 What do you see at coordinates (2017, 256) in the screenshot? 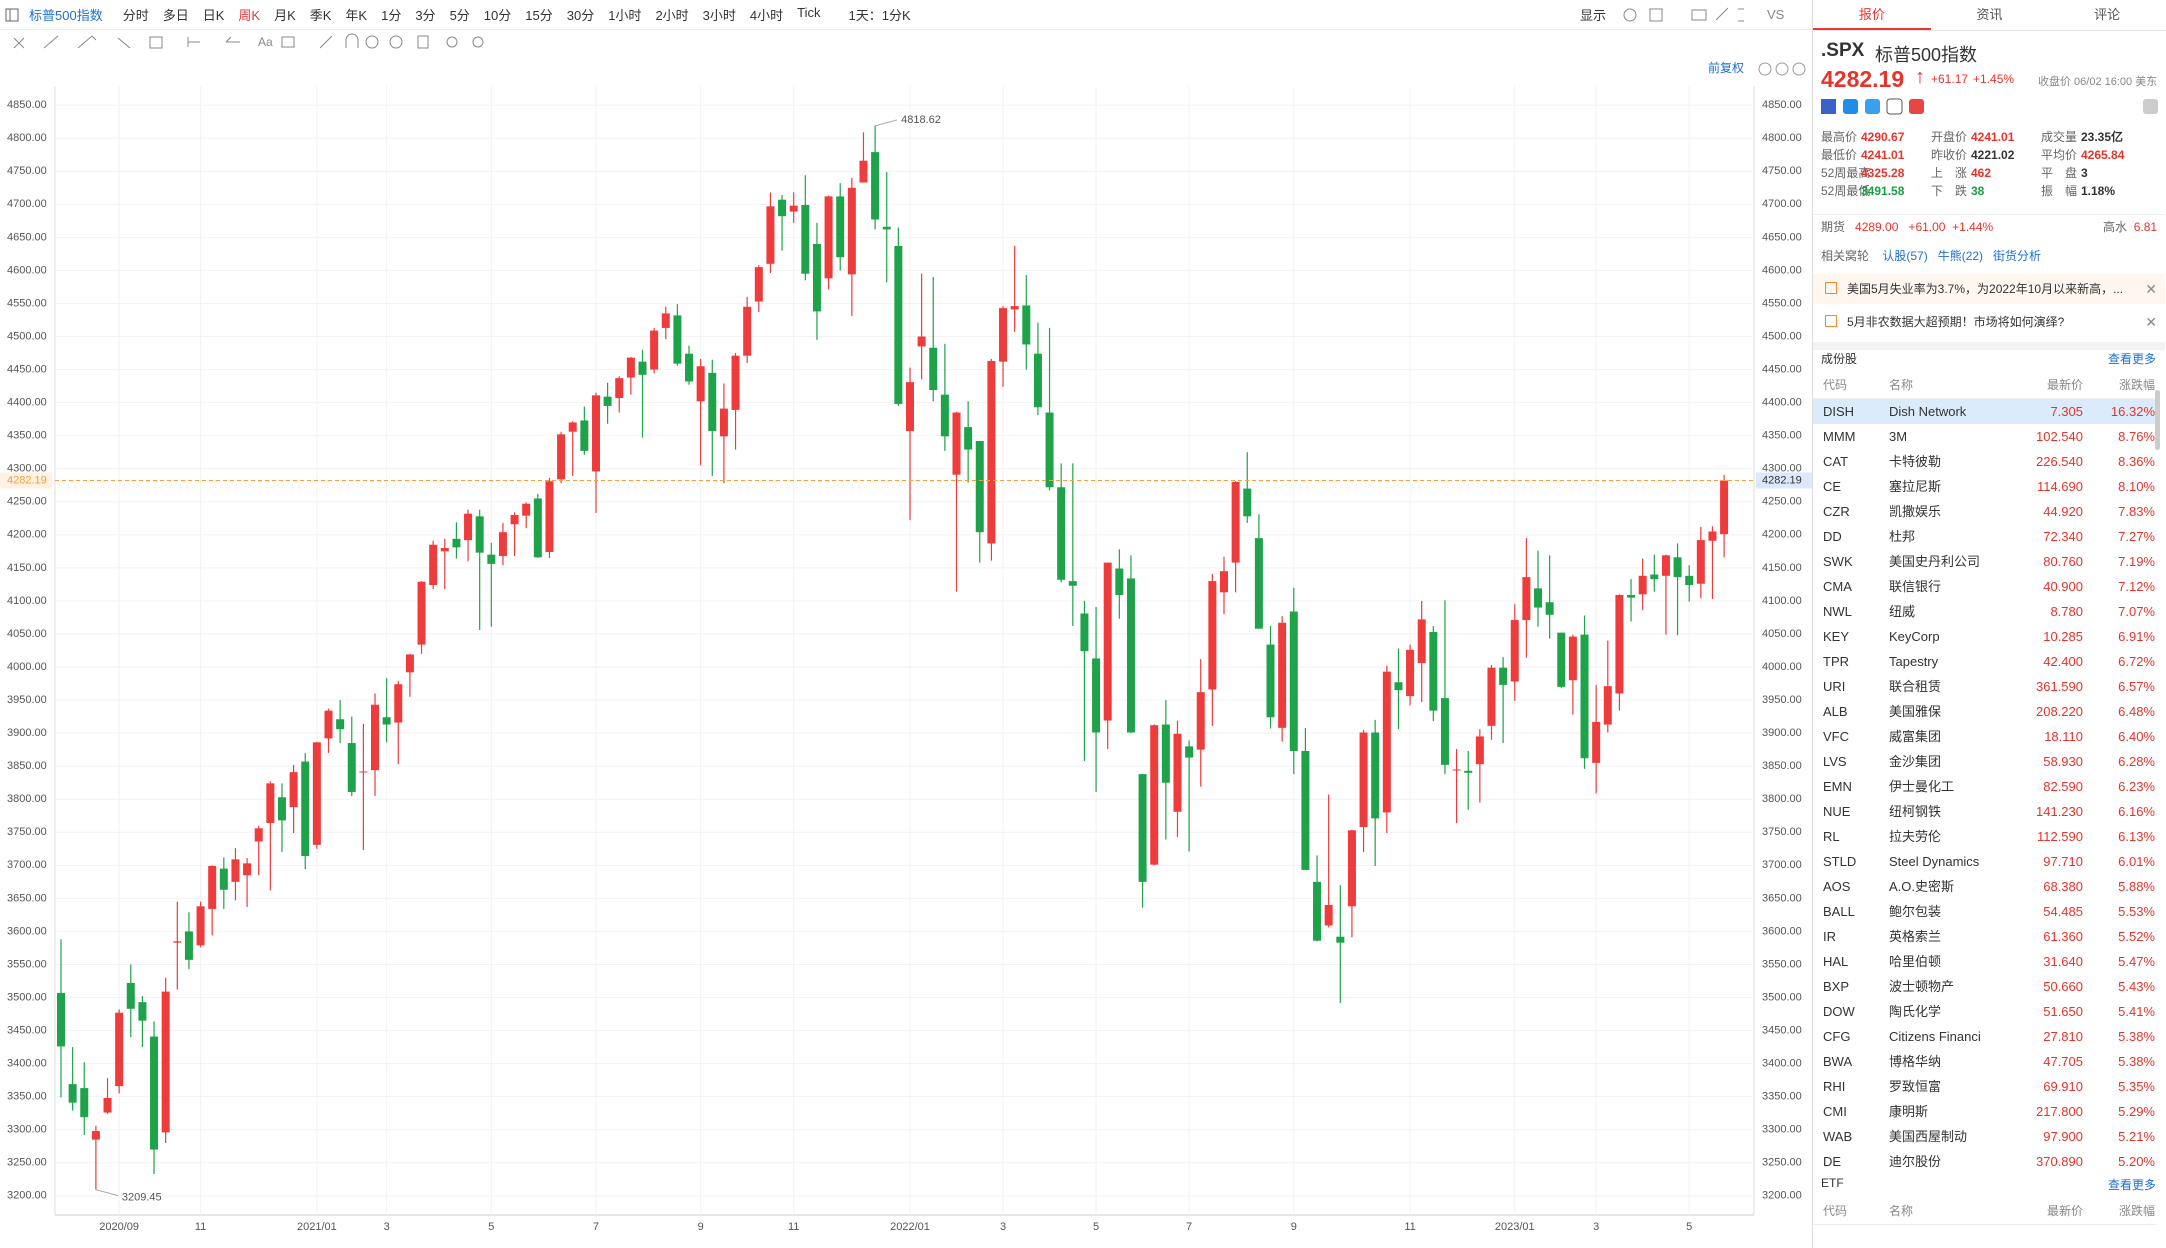
I see `warrant-link: 街货分析` at bounding box center [2017, 256].